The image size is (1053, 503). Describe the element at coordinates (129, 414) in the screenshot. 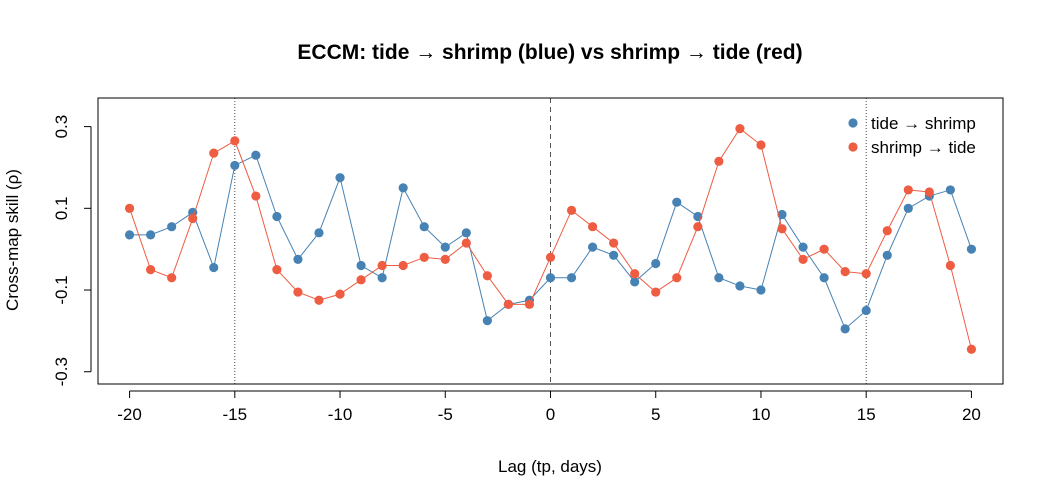

I see `x-tick-label: -20` at that location.